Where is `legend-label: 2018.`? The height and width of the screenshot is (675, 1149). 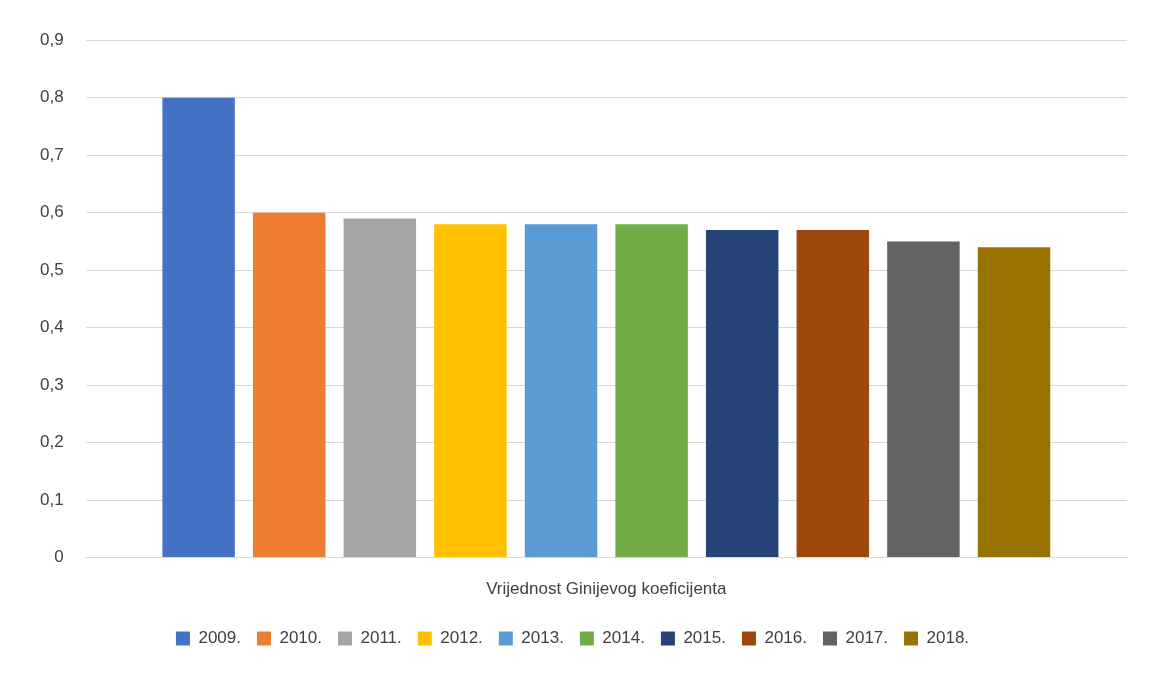 legend-label: 2018. is located at coordinates (948, 638).